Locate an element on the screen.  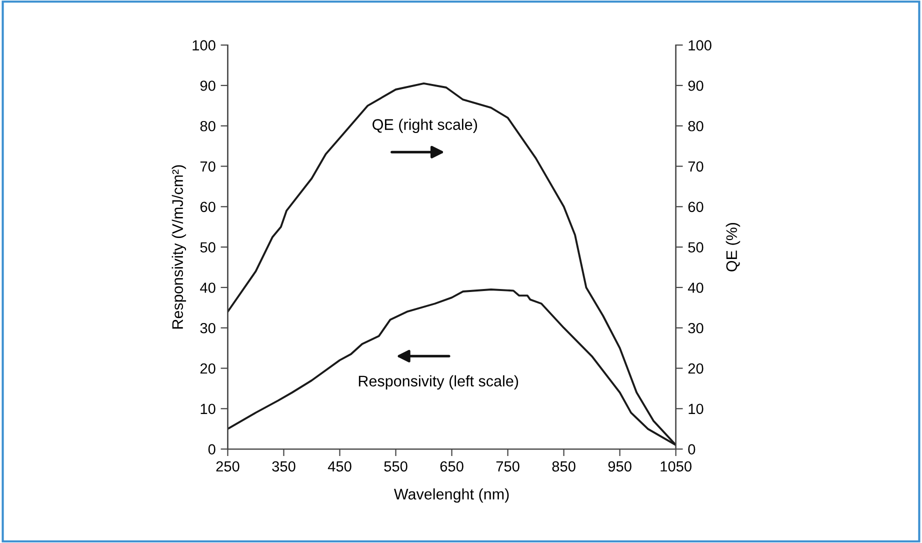
y-tick-label: 70 is located at coordinates (208, 166).